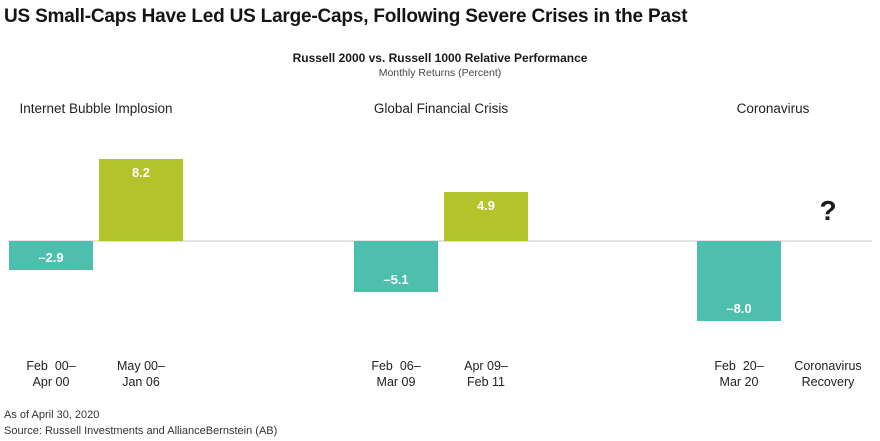  What do you see at coordinates (739, 382) in the screenshot?
I see `category-label-4-line-1: Mar 20` at bounding box center [739, 382].